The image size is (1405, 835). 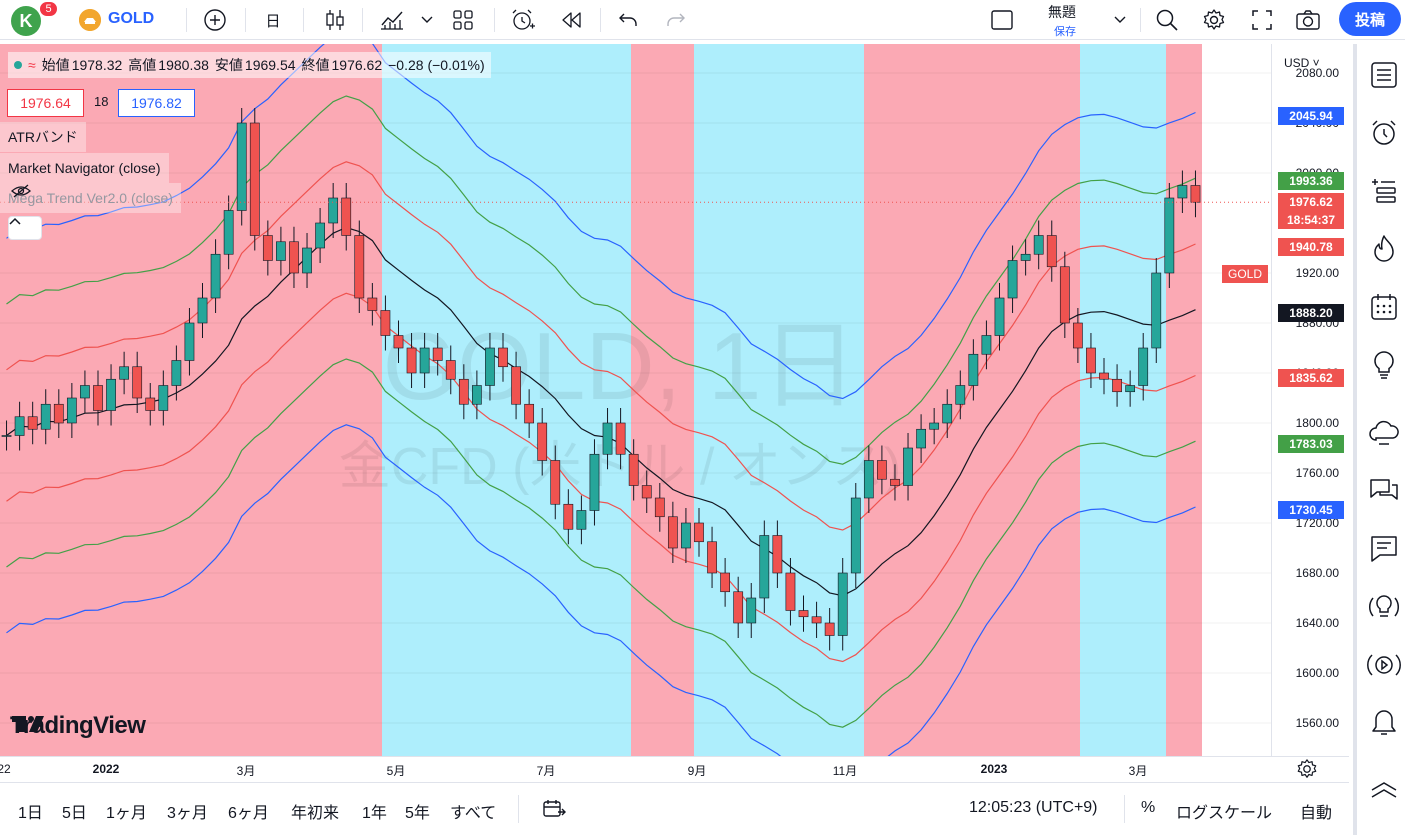 What do you see at coordinates (131, 18) in the screenshot?
I see `symbol-search-button: GOLD` at bounding box center [131, 18].